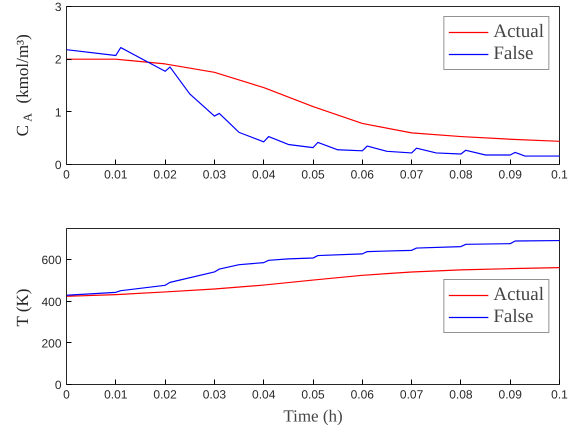 This screenshot has height=441, width=571. What do you see at coordinates (22, 307) in the screenshot?
I see `y-axis-title: T (K)` at bounding box center [22, 307].